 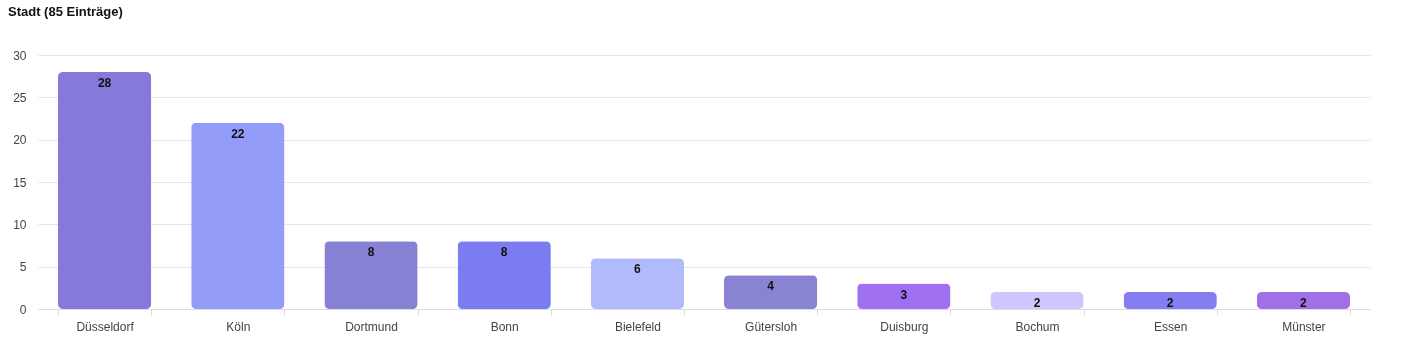 I want to click on y-tick-label: 0, so click(x=23, y=309).